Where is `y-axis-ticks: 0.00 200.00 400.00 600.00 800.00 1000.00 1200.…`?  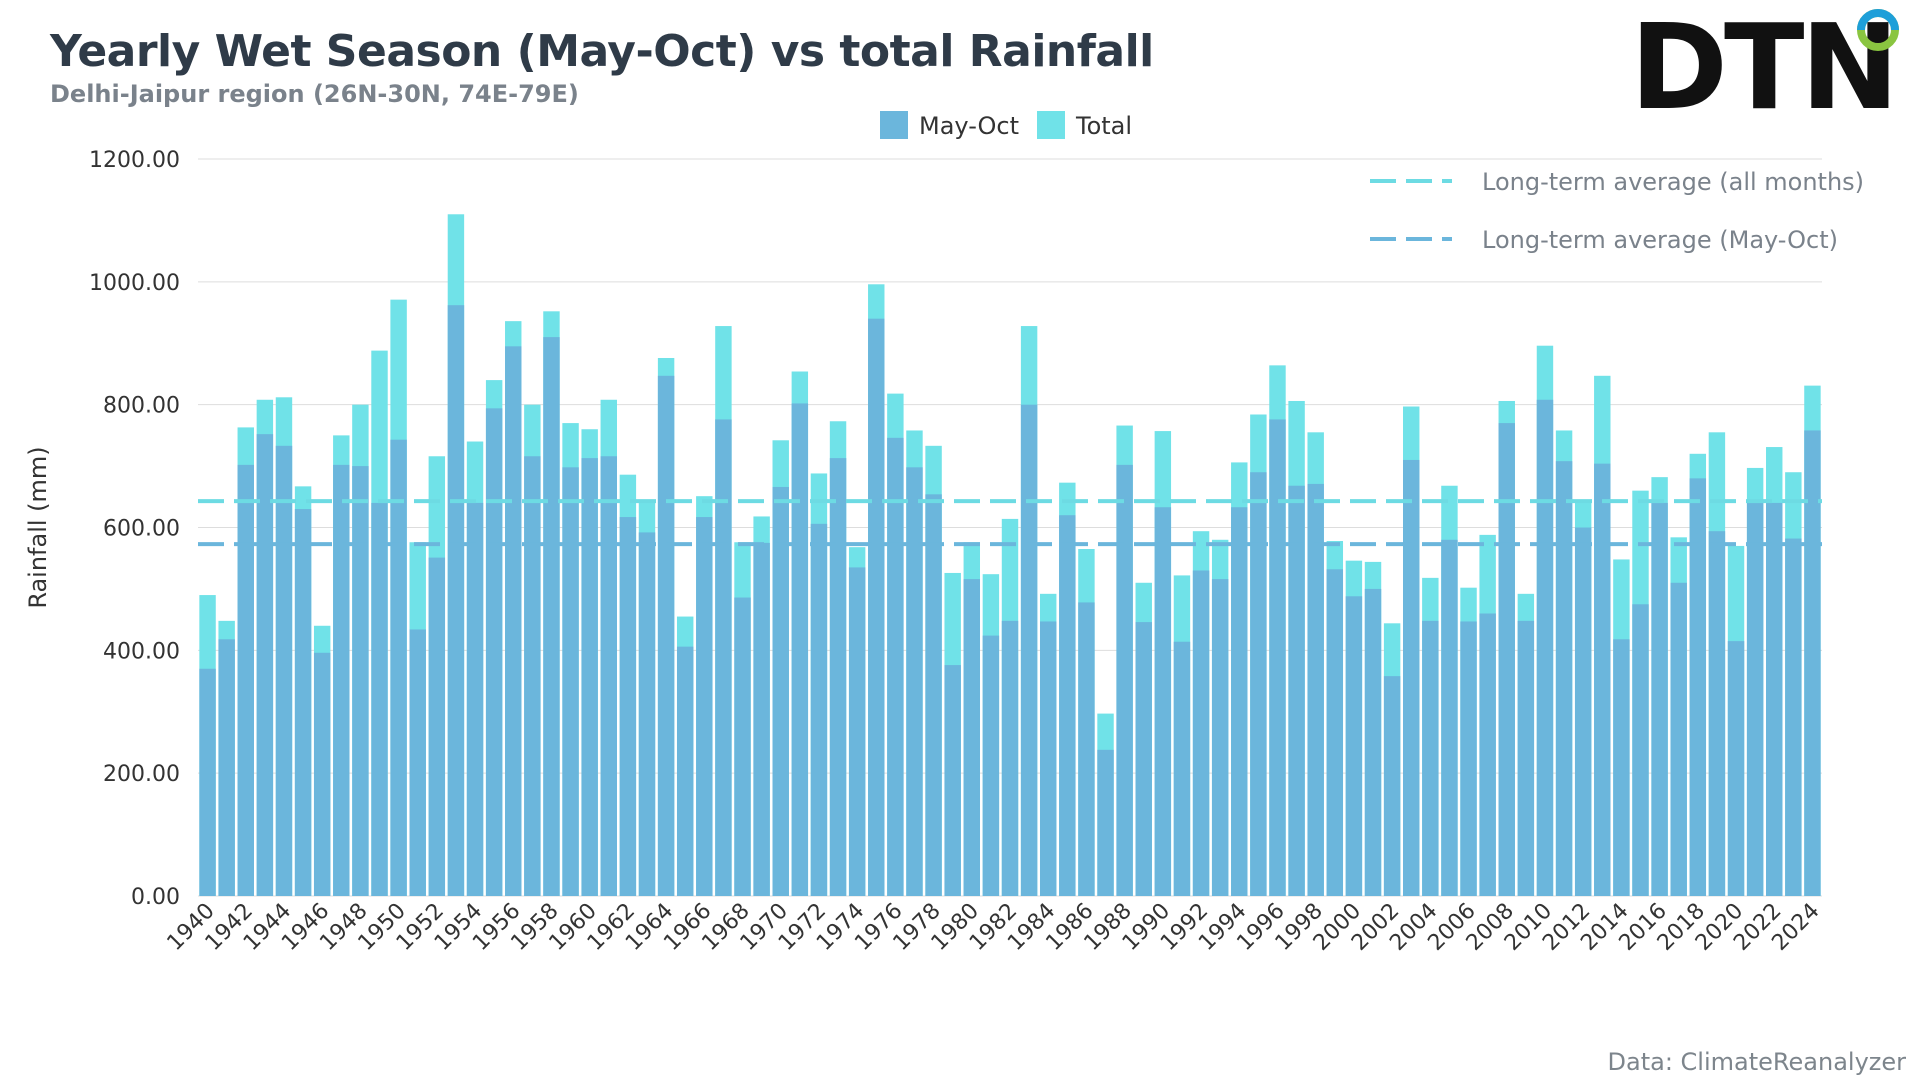
y-axis-ticks: 0.00 200.00 400.00 600.00 800.00 1000.00 1200.… is located at coordinates (134, 529).